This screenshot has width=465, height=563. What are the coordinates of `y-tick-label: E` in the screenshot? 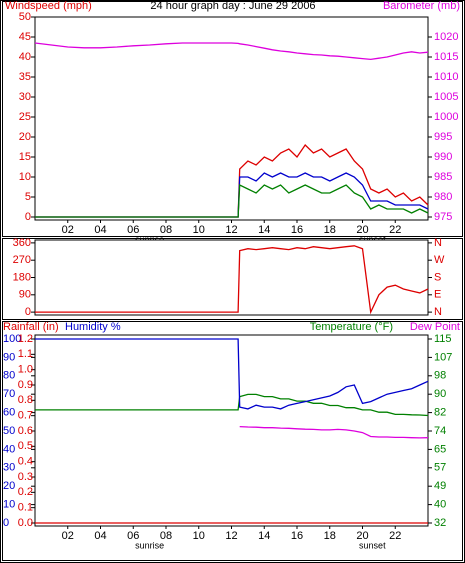 It's located at (437, 295).